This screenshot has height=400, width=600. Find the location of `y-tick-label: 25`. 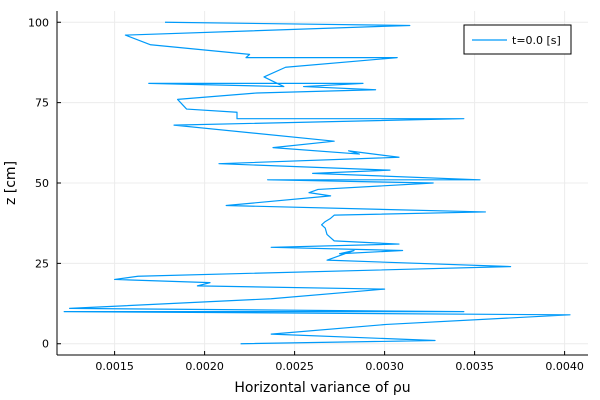

y-tick-label: 25 is located at coordinates (42, 263).